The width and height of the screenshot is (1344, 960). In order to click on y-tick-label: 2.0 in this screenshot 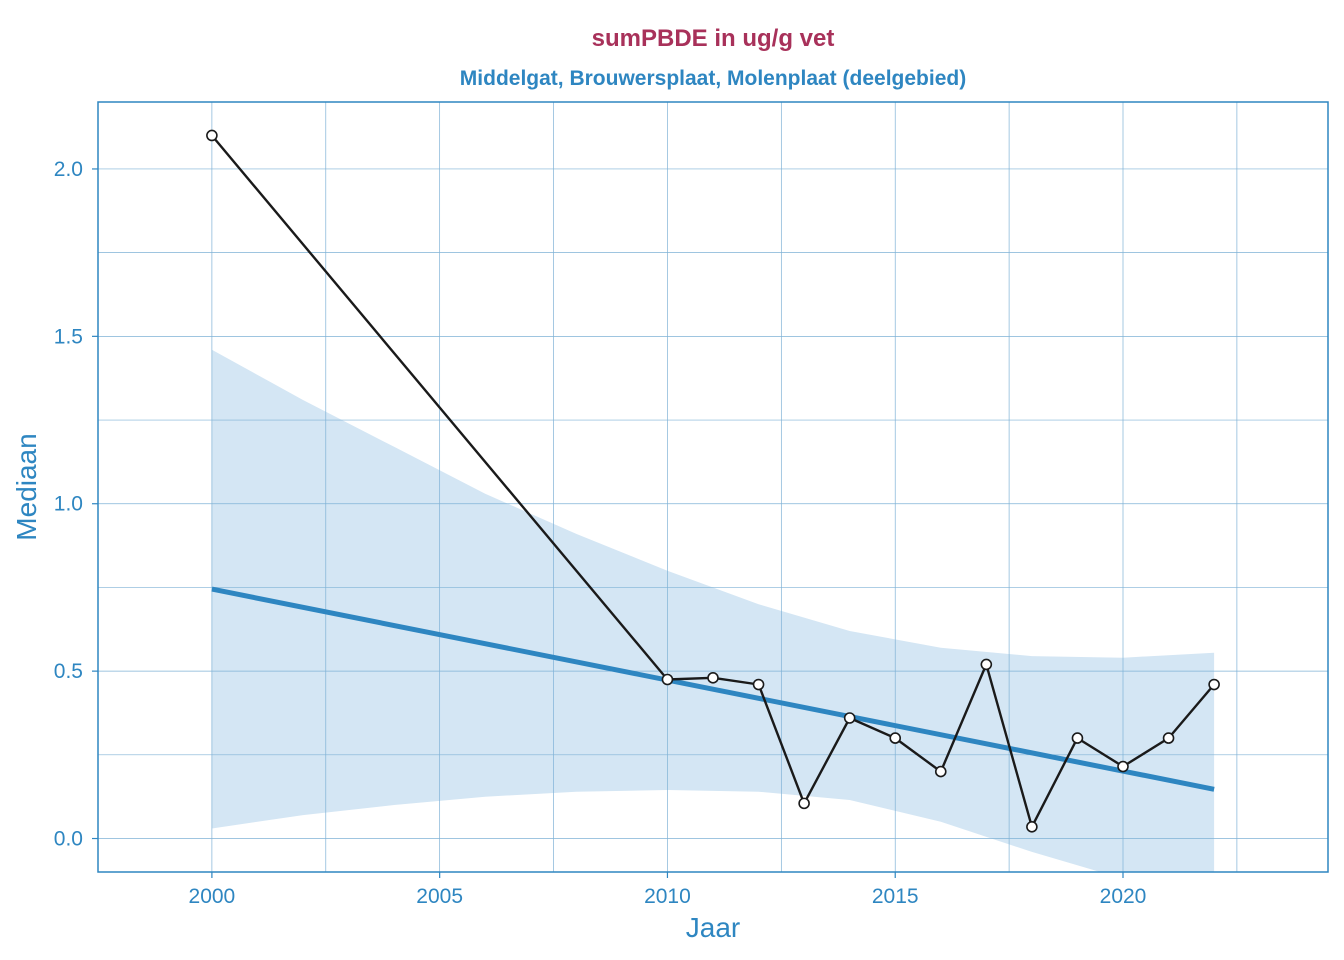, I will do `click(68, 169)`.